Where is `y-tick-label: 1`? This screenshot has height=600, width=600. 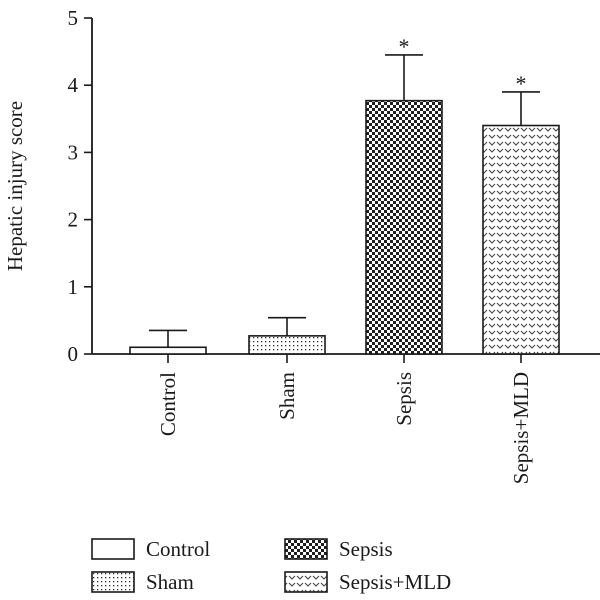
y-tick-label: 1 is located at coordinates (73, 287).